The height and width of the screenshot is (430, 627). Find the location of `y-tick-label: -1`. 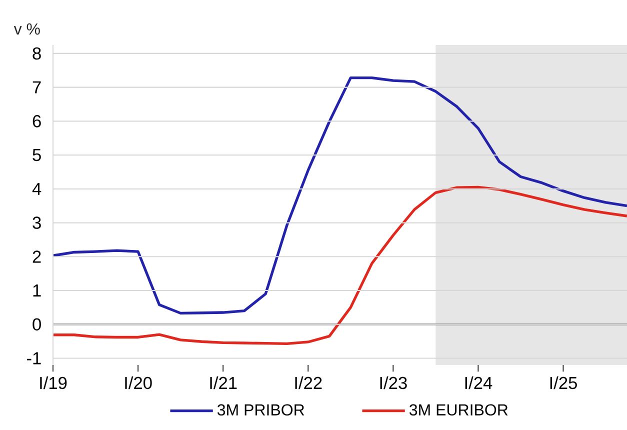

y-tick-label: -1 is located at coordinates (33, 358).